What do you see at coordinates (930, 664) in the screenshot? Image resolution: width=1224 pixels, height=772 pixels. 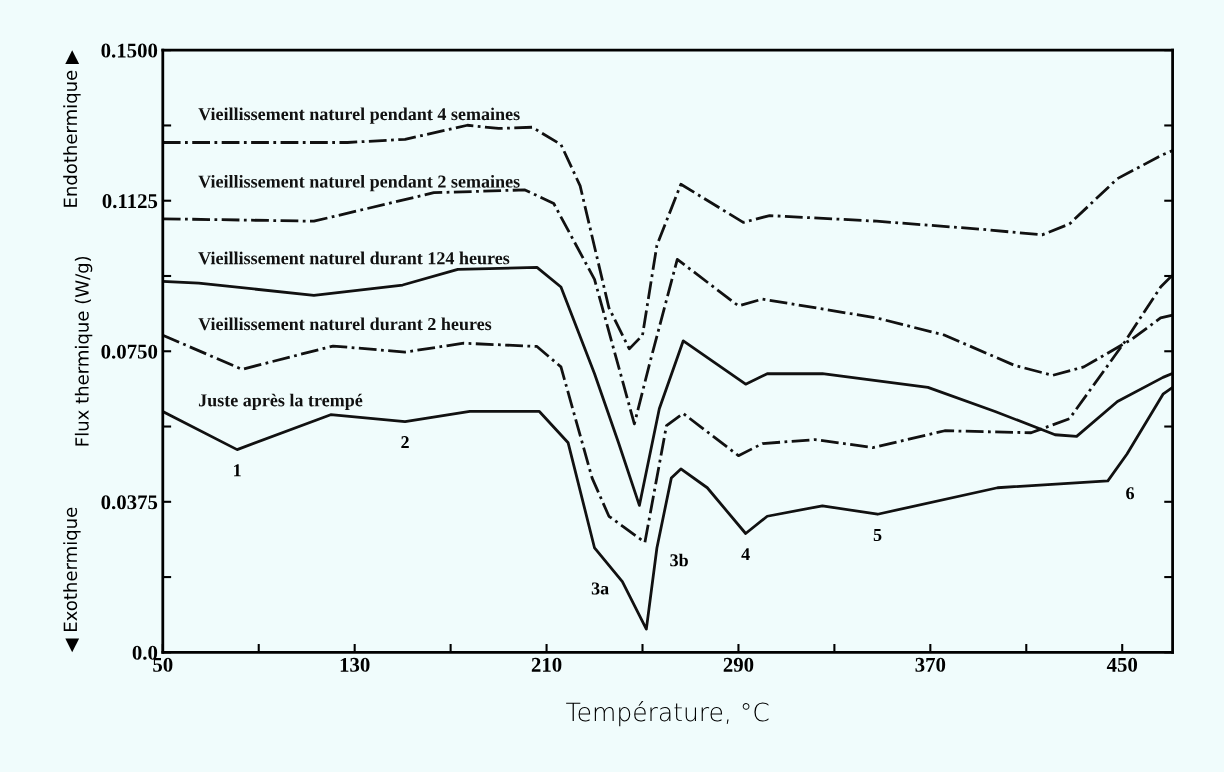 I see `x-tick-label: 370` at bounding box center [930, 664].